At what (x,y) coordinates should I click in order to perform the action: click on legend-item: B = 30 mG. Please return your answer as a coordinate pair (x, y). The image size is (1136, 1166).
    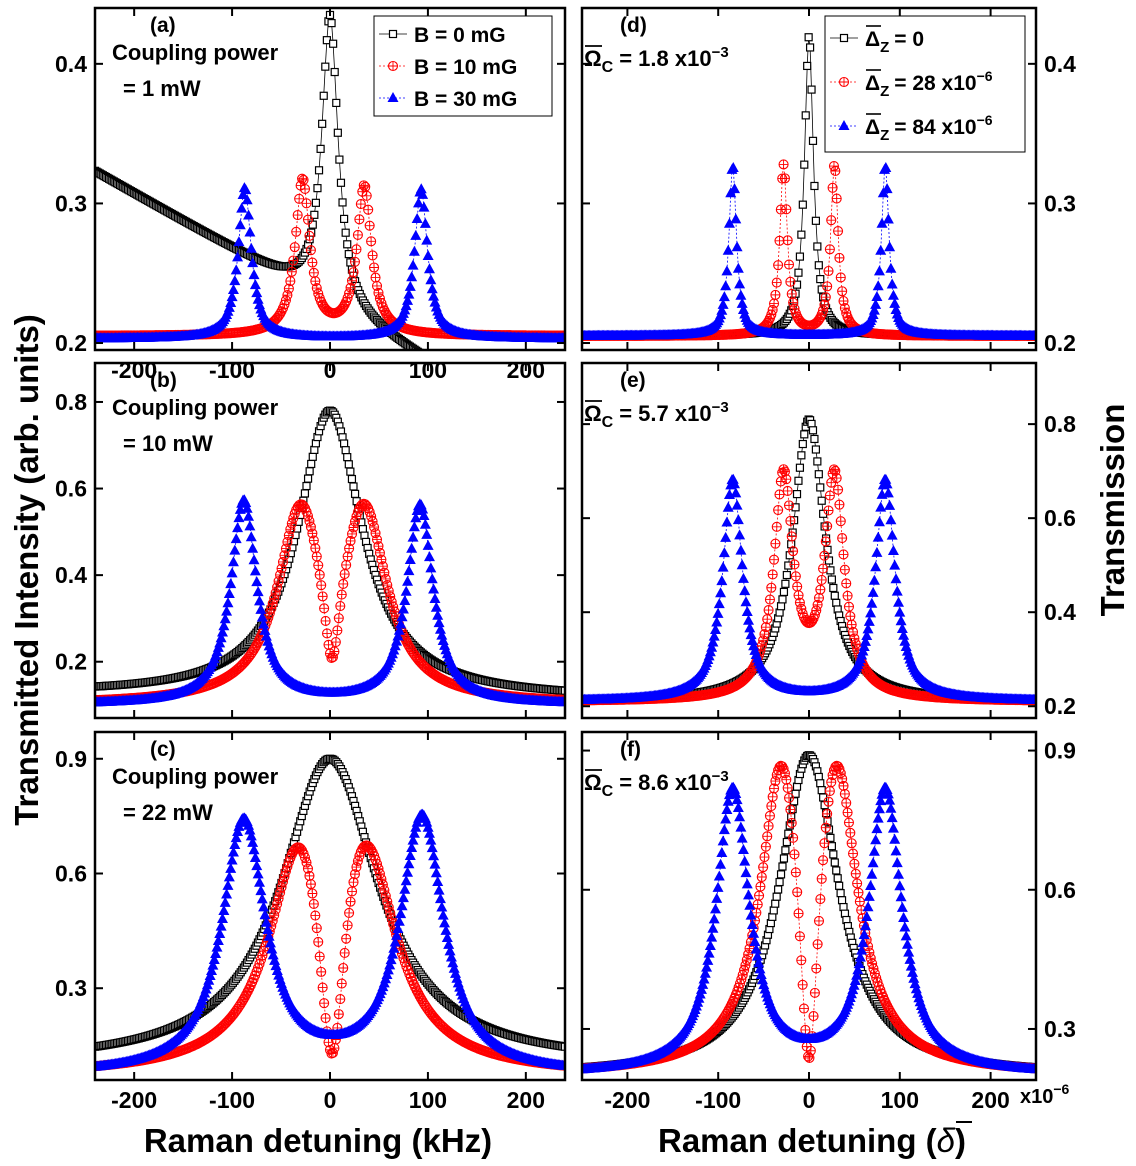
    Looking at the image, I should click on (448, 99).